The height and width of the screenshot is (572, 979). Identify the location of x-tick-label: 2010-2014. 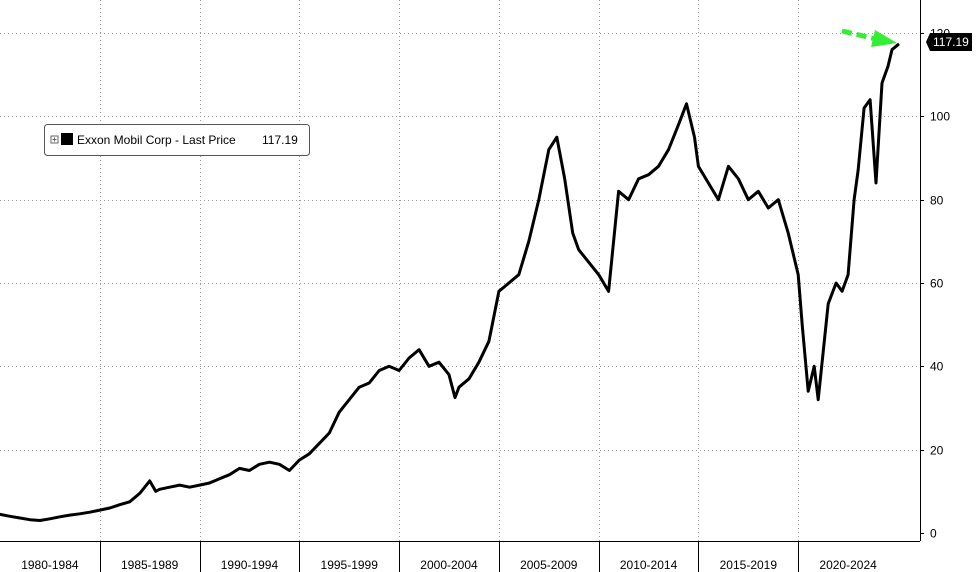
(649, 565).